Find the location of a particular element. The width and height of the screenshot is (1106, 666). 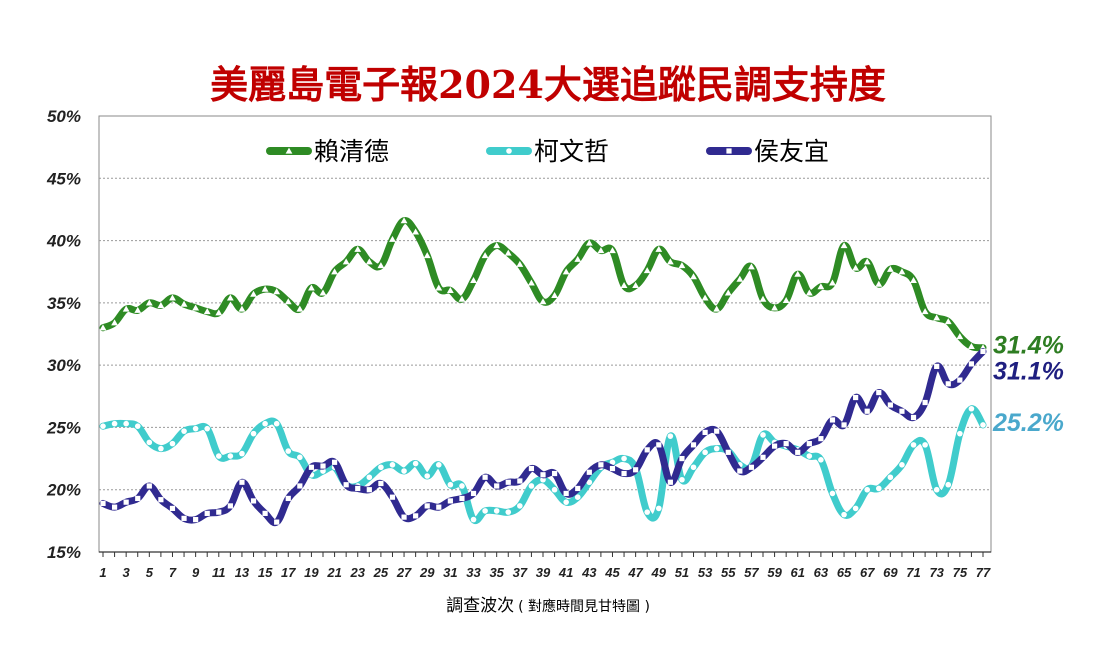

chart-title: 美麗島電子報2024大選追蹤民調支持度 is located at coordinates (548, 84).